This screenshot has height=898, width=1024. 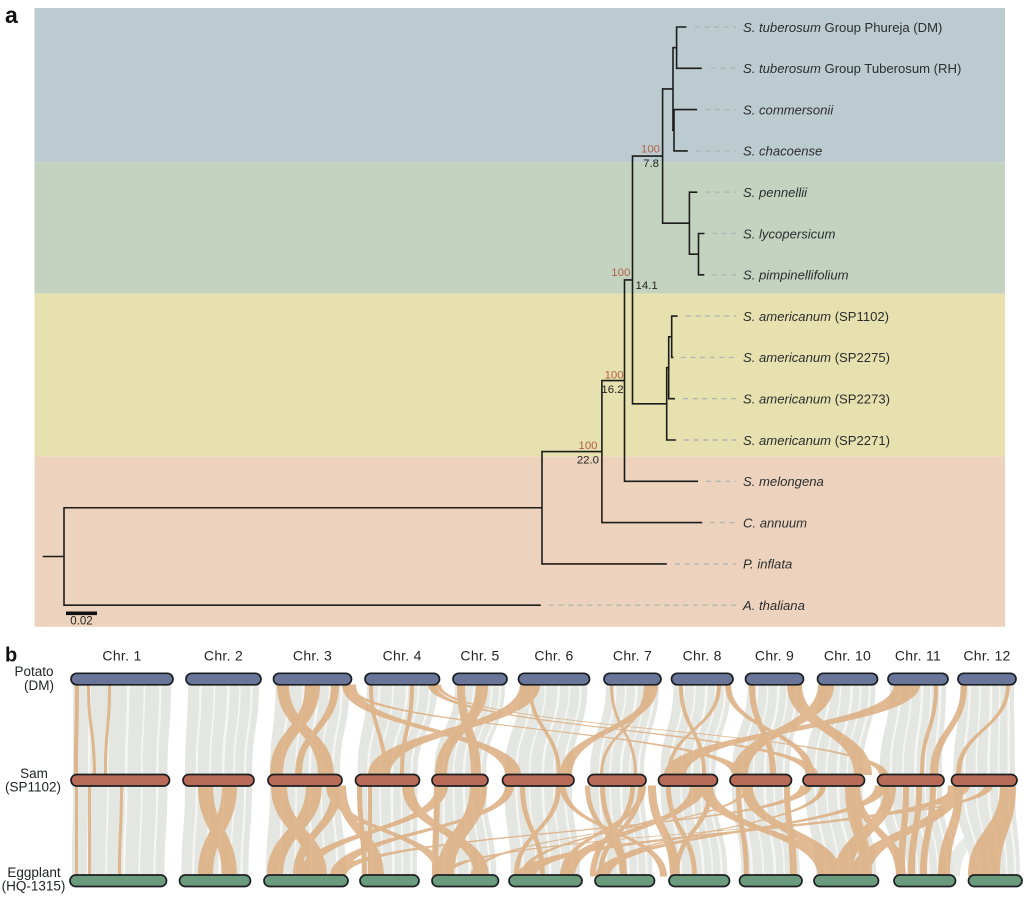 I want to click on svg-text: P. inflata, so click(x=767, y=564).